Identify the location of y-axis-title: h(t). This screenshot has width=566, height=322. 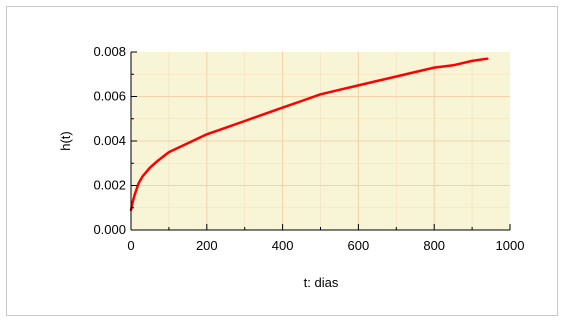
(65, 141).